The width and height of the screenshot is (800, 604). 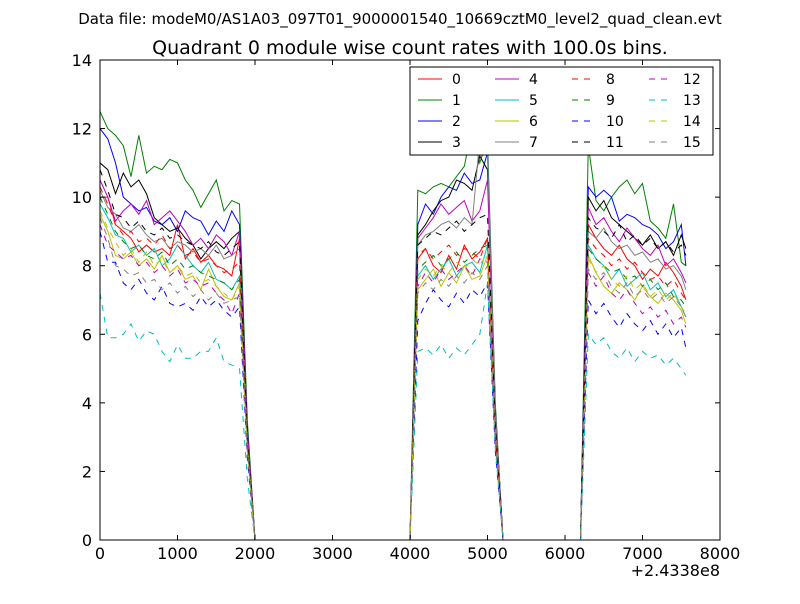 I want to click on x-tick-label: 5000, so click(x=487, y=553).